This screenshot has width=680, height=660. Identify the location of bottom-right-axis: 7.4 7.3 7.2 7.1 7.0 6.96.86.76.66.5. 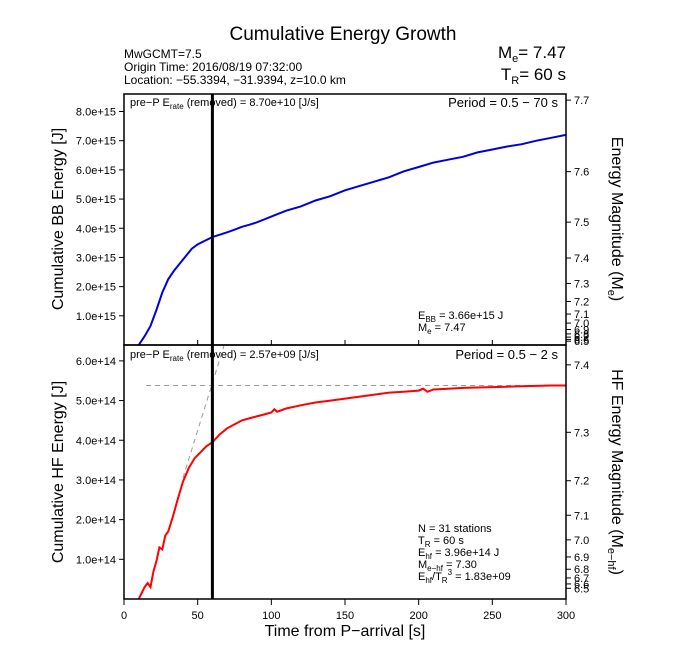
(577, 477).